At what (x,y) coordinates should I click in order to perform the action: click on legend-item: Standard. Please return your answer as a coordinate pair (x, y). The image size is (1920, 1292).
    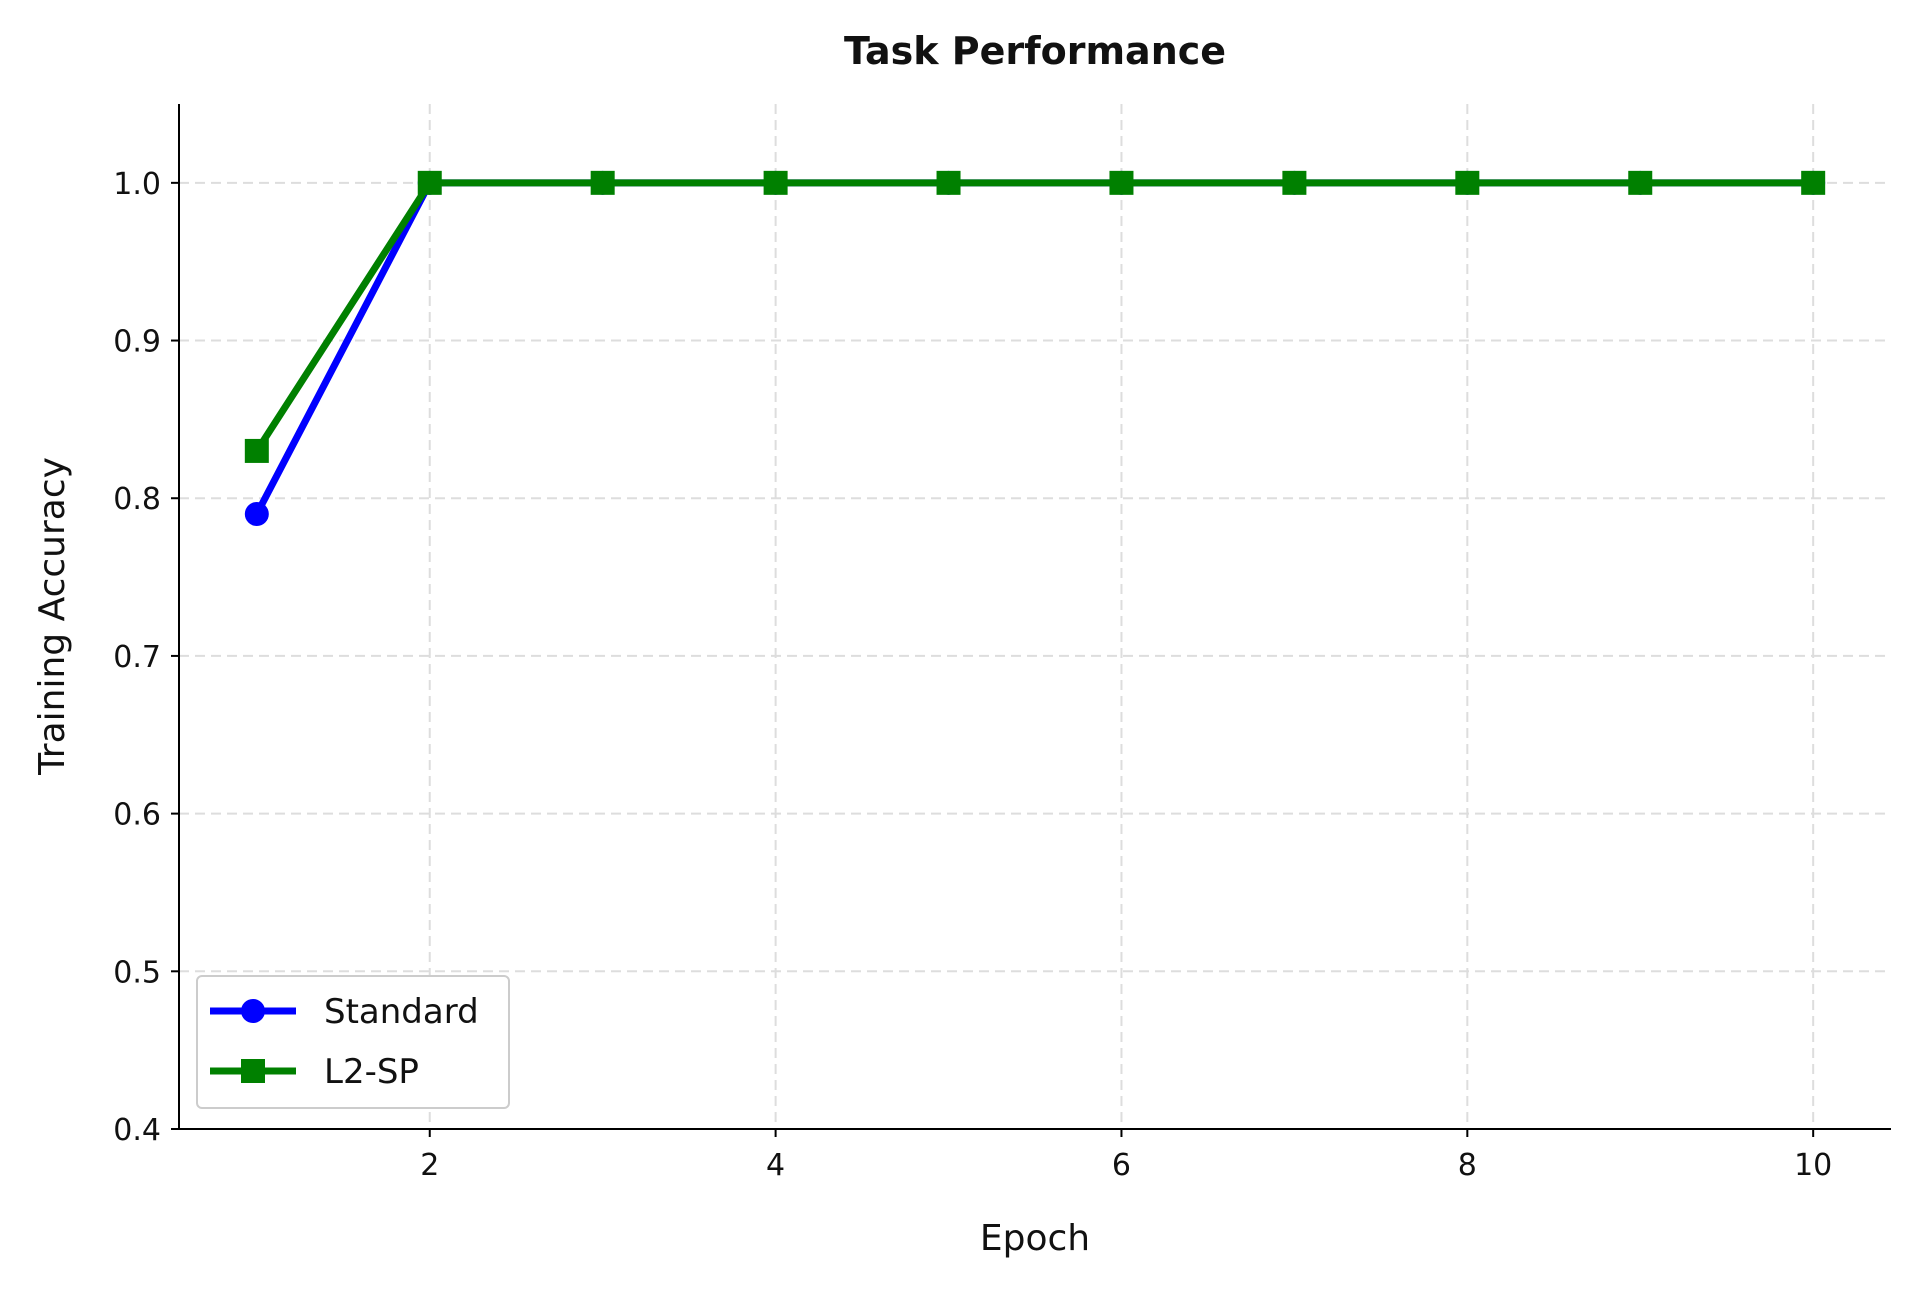
    Looking at the image, I should click on (344, 1012).